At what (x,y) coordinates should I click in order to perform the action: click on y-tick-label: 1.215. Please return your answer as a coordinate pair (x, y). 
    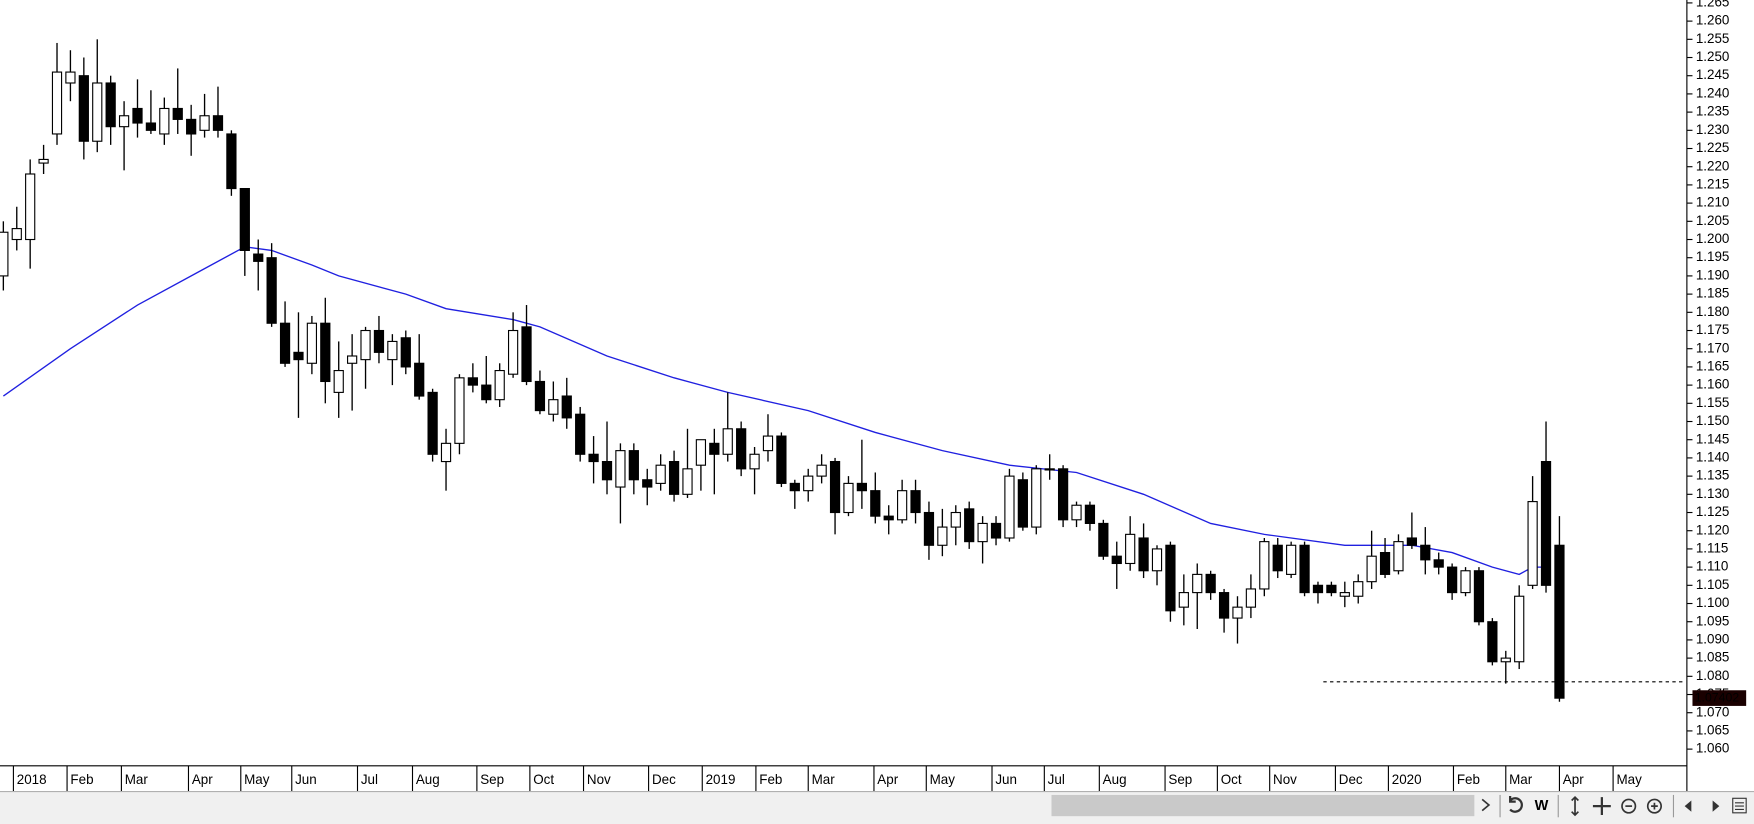
    Looking at the image, I should click on (1713, 183).